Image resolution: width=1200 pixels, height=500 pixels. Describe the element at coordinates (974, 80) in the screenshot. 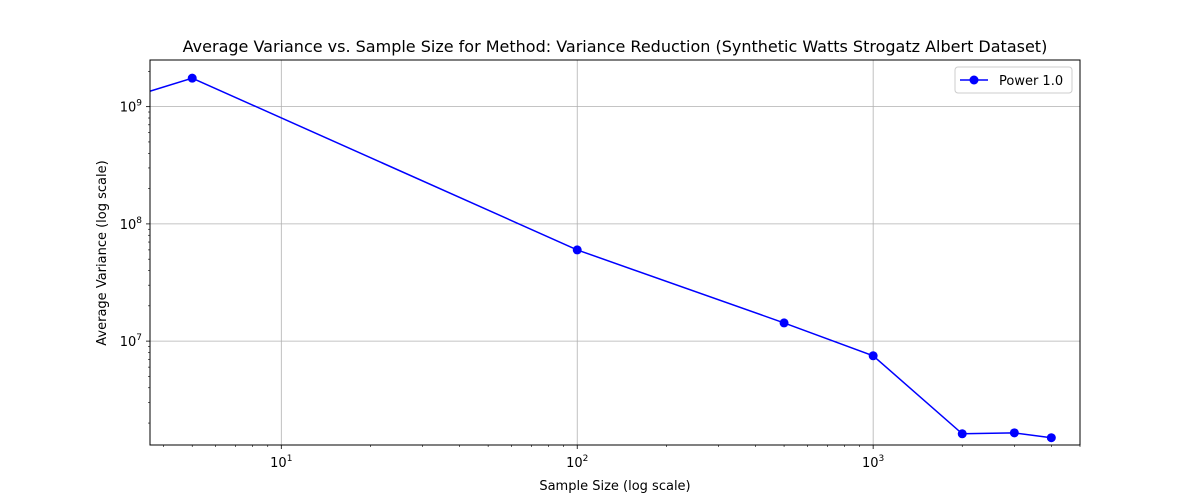

I see `legend-marker` at that location.